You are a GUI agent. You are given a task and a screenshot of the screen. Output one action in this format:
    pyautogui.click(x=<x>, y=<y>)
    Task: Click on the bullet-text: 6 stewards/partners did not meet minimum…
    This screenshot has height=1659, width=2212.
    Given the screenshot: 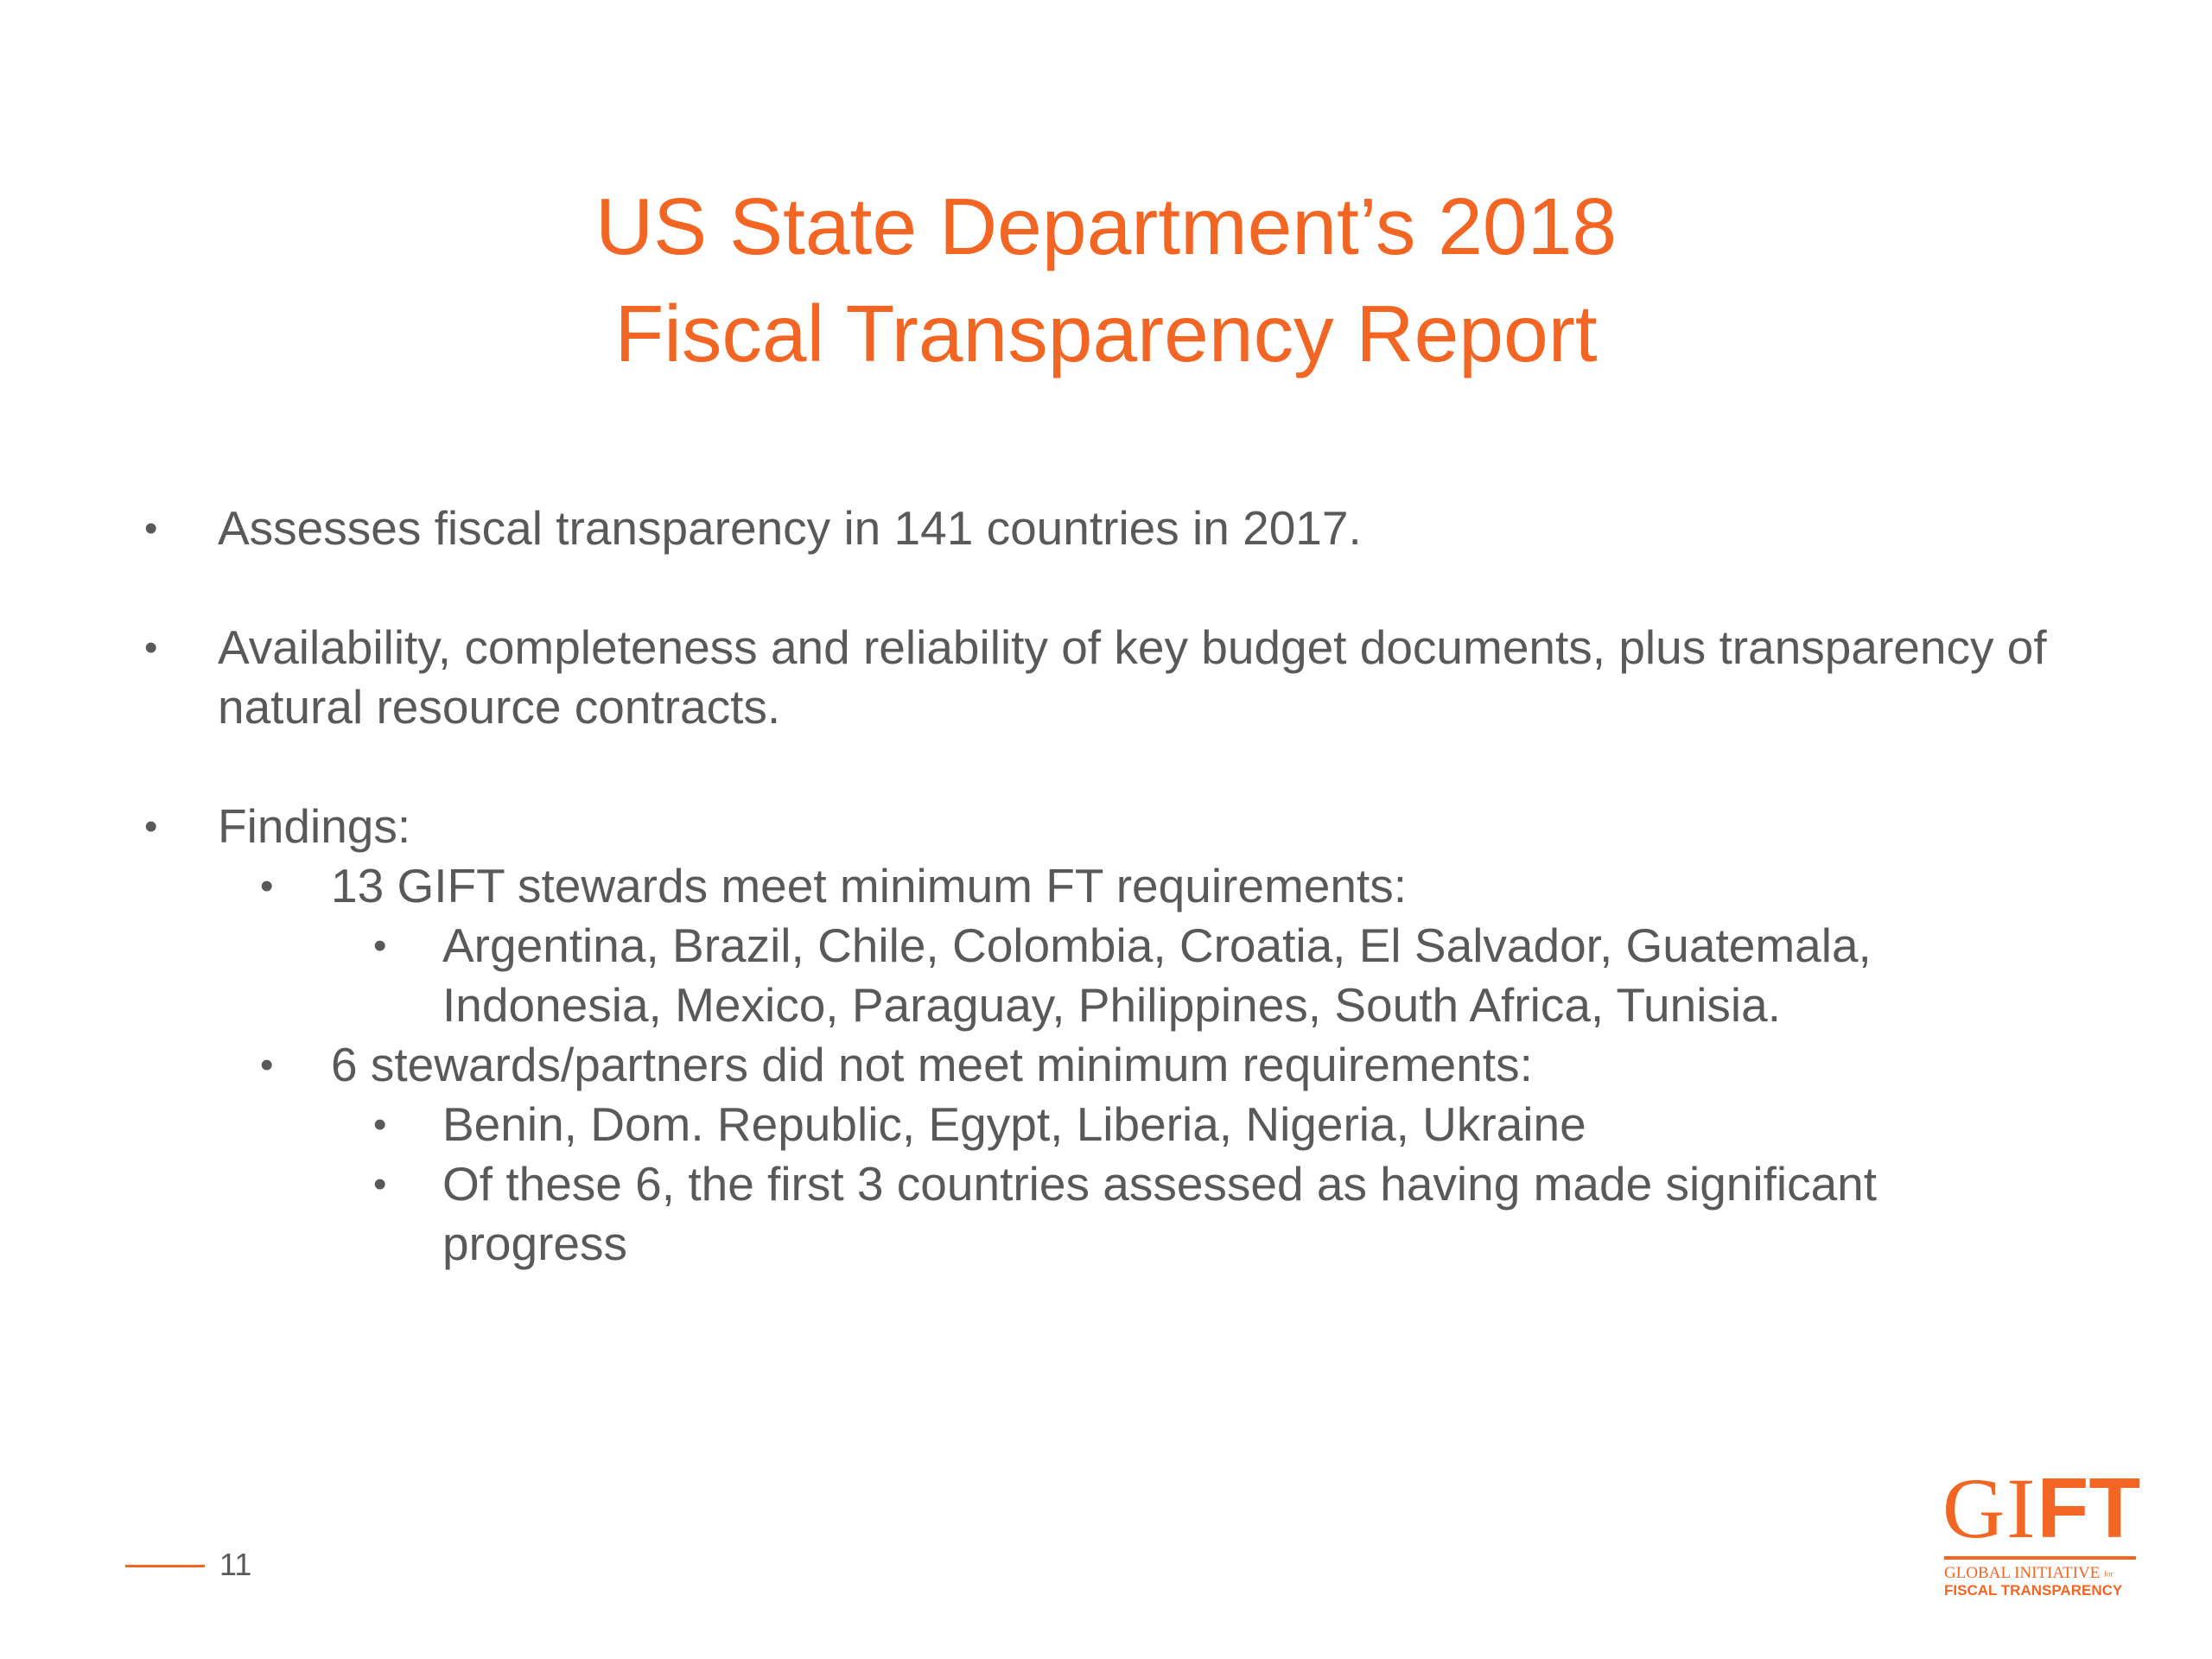 What is the action you would take?
    pyautogui.click(x=932, y=1064)
    